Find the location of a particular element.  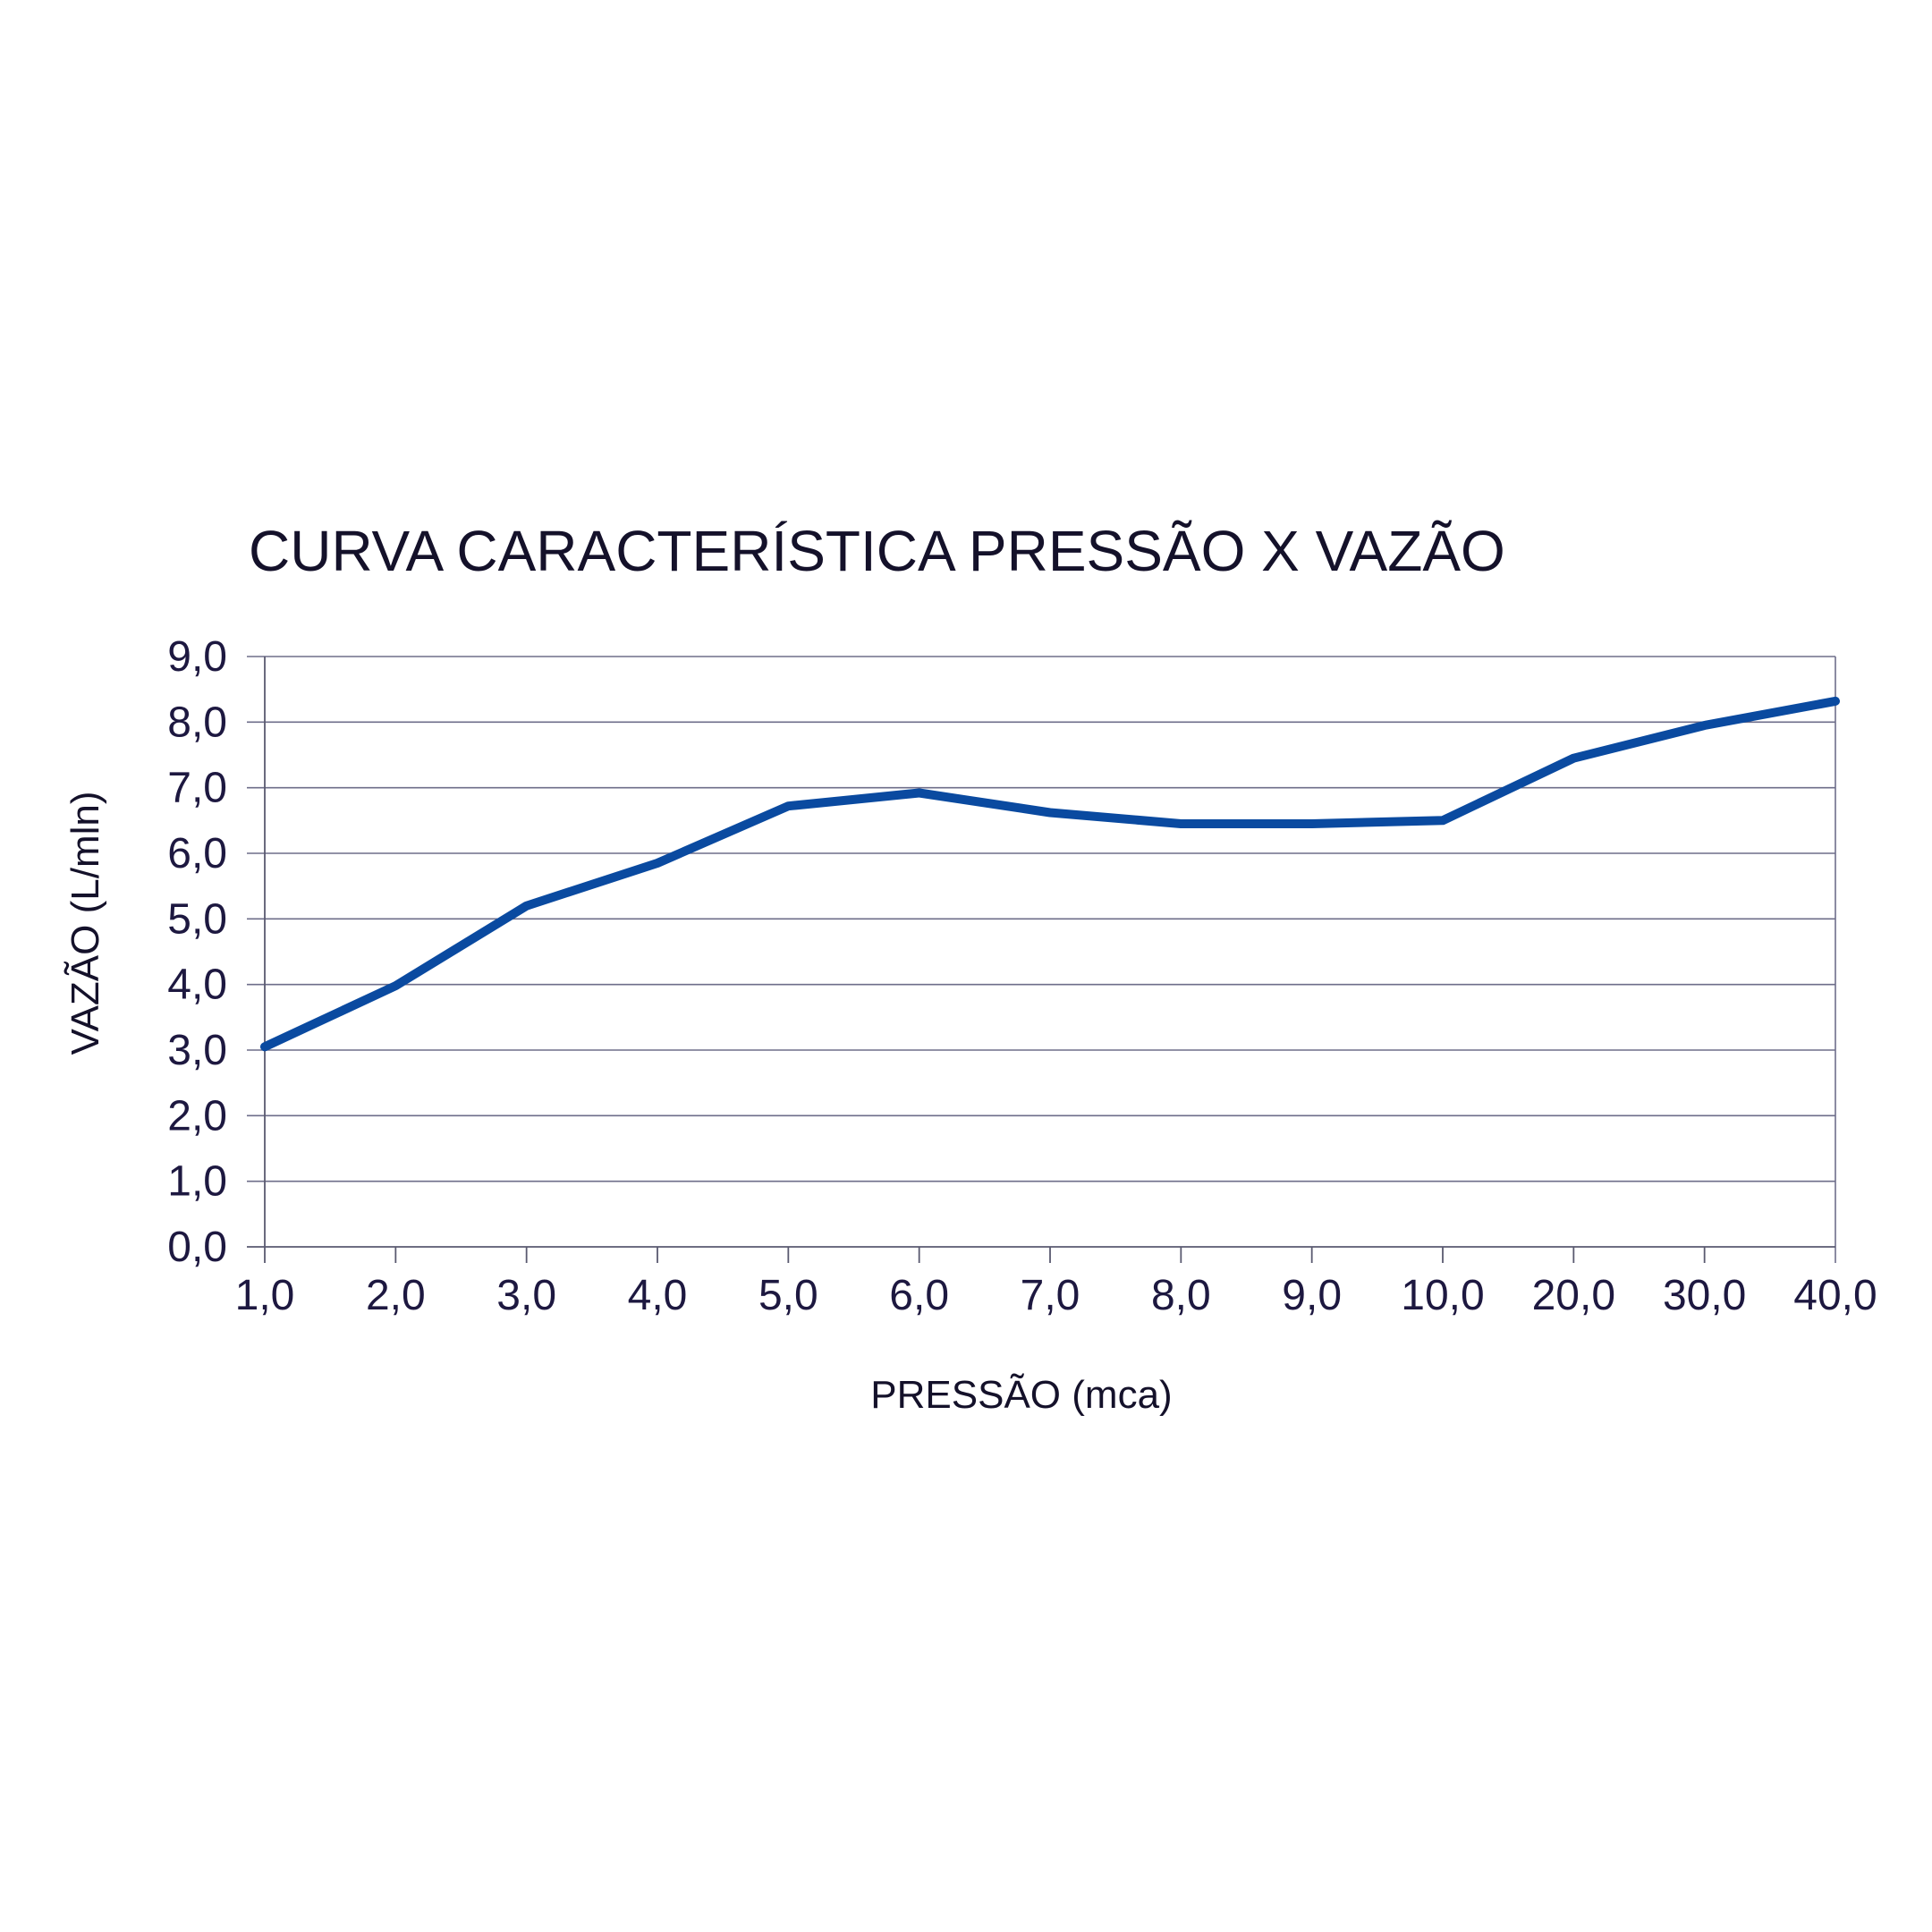

x-tick-label: 8,0 is located at coordinates (1181, 1295).